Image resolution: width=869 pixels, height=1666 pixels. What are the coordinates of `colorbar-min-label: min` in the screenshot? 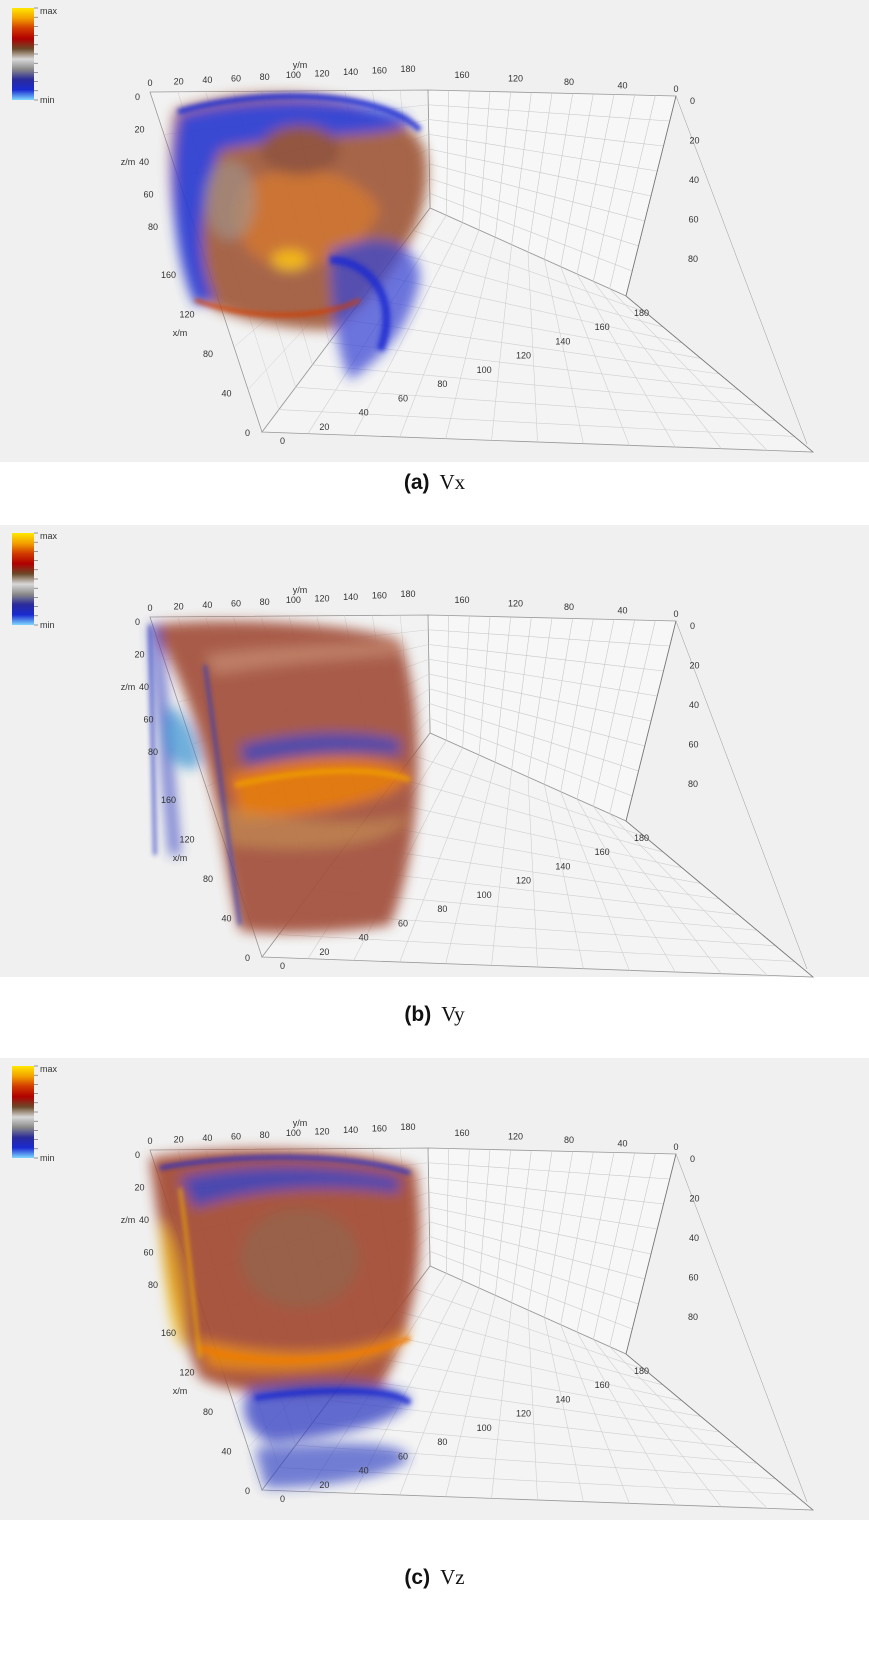 It's located at (47, 625).